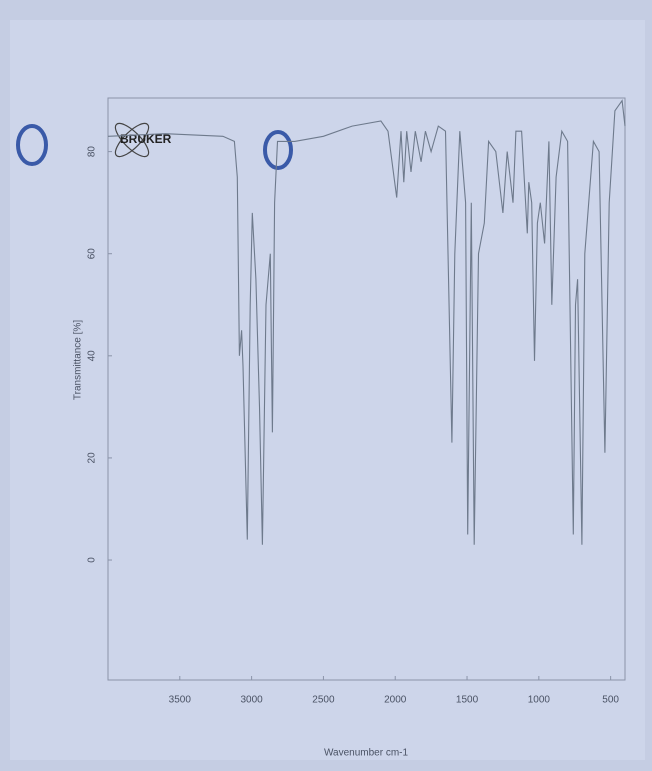  Describe the element at coordinates (395, 700) in the screenshot. I see `x-tick-label: 2000` at that location.